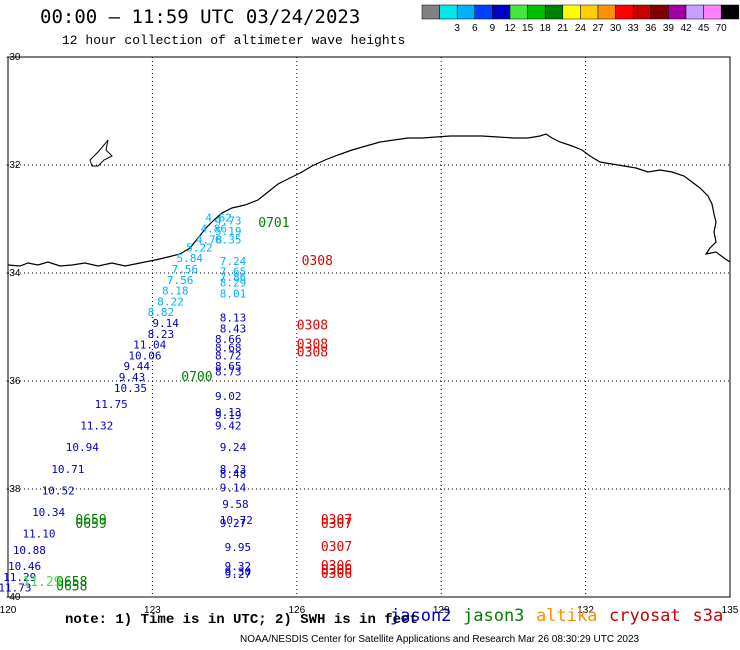  Describe the element at coordinates (13, 57) in the screenshot. I see `latitude-label: -30` at that location.